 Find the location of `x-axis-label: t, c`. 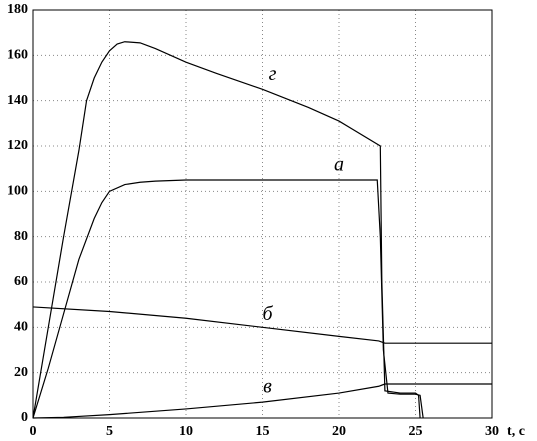

x-axis-label: t, c is located at coordinates (516, 431).